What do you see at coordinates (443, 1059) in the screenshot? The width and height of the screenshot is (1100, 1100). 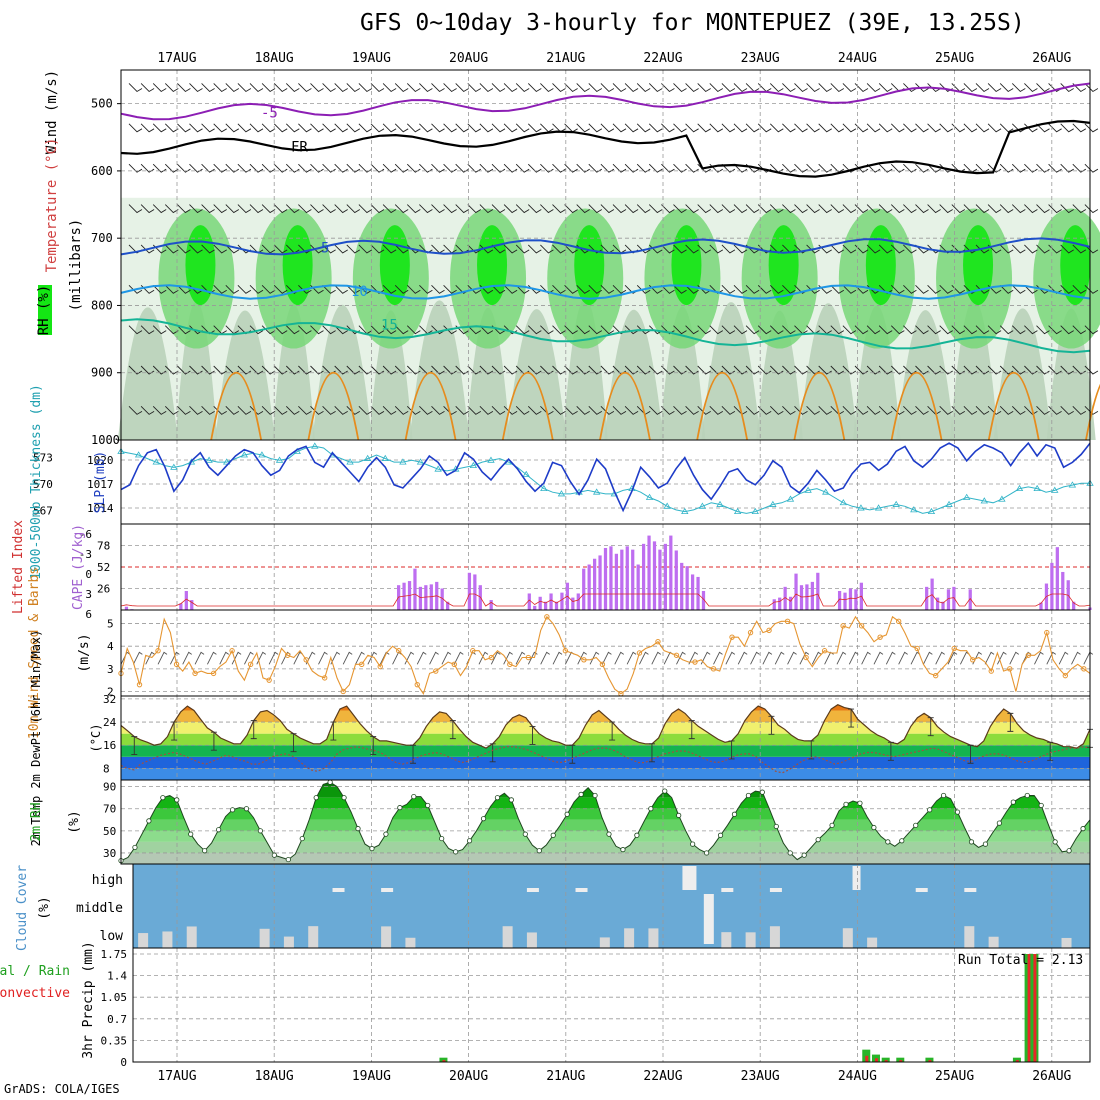 I see `precip-total-bar` at bounding box center [443, 1059].